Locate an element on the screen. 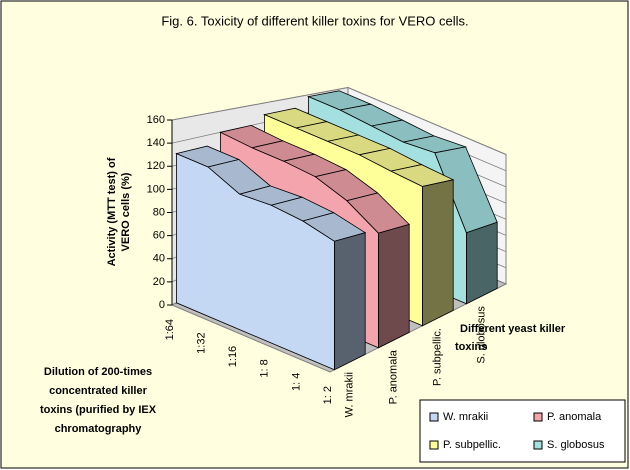 The height and width of the screenshot is (470, 630). x-tick-label: 1: 8 is located at coordinates (265, 368).